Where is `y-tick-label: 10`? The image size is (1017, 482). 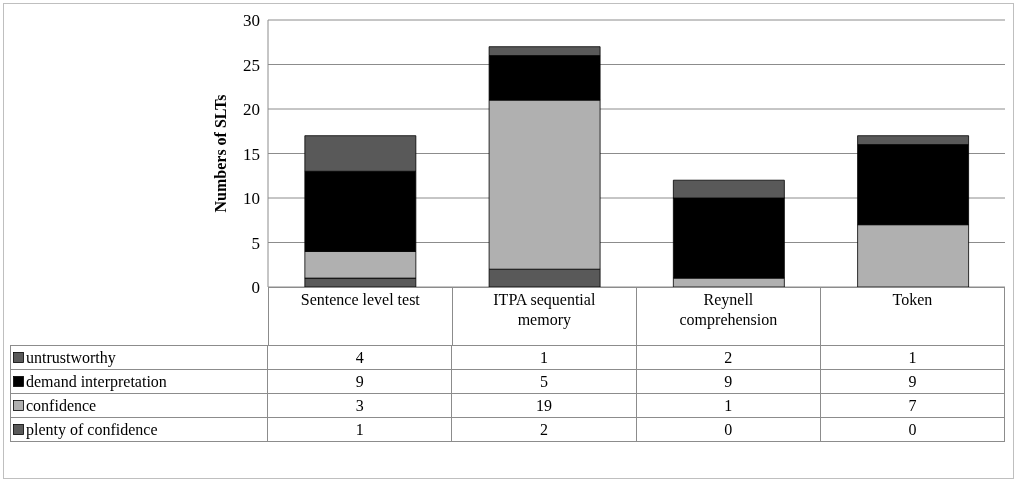 y-tick-label: 10 is located at coordinates (251, 199).